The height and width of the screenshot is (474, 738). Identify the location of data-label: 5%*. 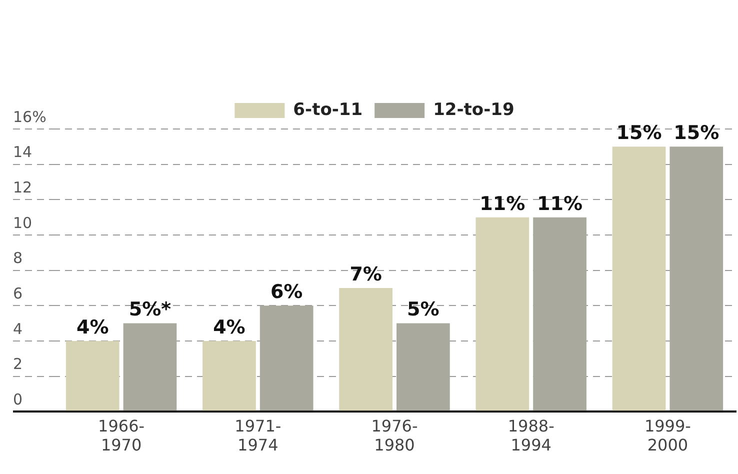
(150, 309).